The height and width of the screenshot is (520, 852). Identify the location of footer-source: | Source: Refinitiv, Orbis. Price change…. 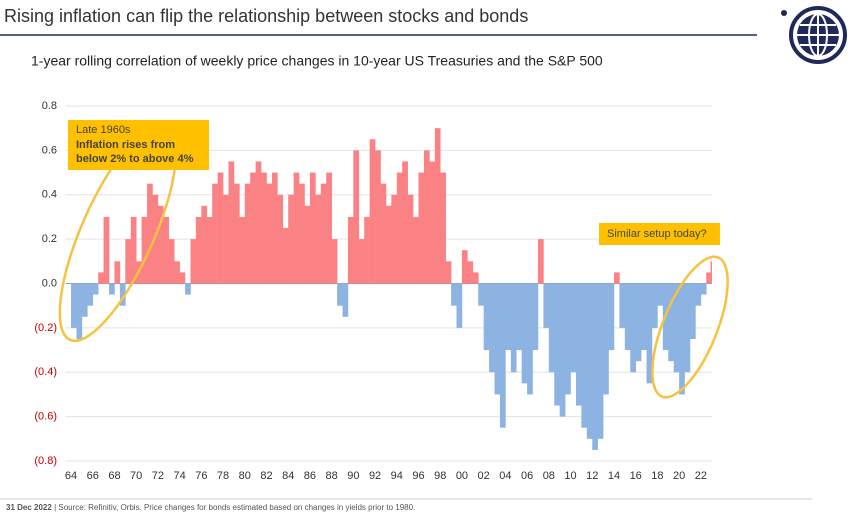
(234, 507).